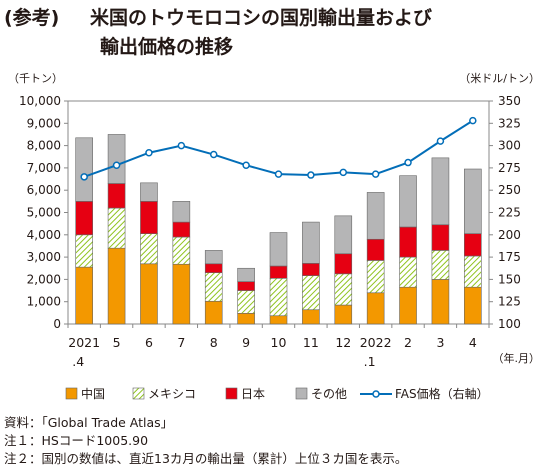 Image resolution: width=548 pixels, height=472 pixels. What do you see at coordinates (509, 324) in the screenshot?
I see `y-right-tick-label: 100` at bounding box center [509, 324].